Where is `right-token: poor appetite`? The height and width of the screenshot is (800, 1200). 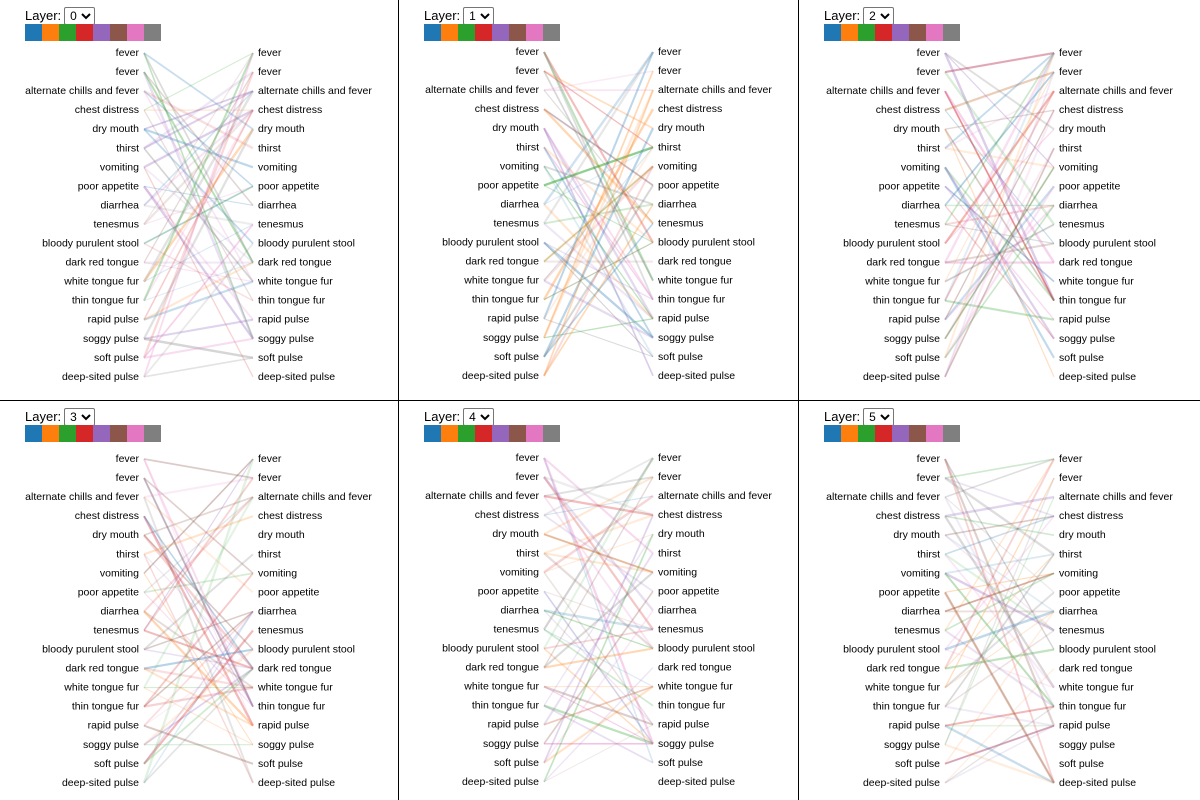
right-token: poor appetite is located at coordinates (688, 591).